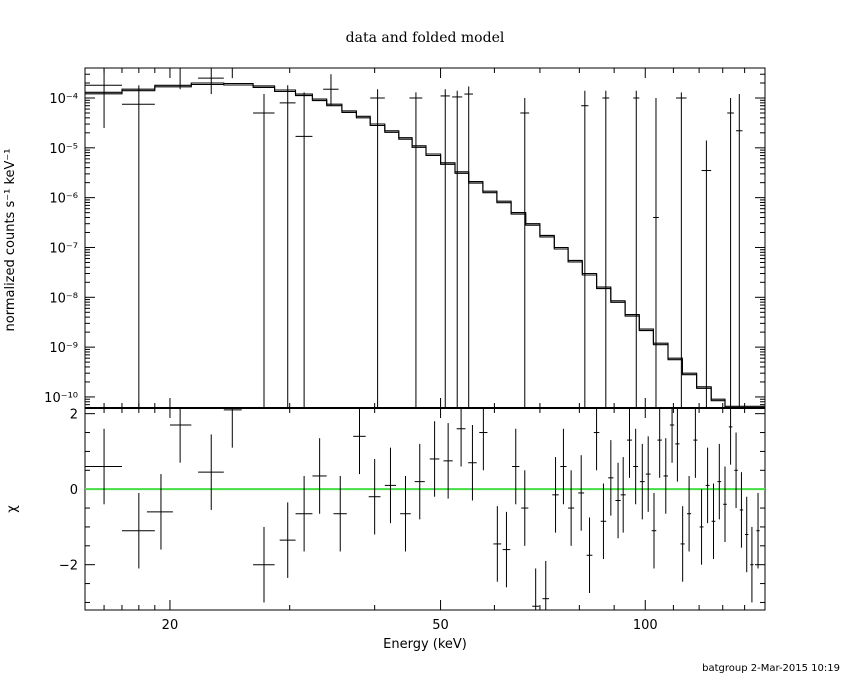 This screenshot has height=680, width=850. What do you see at coordinates (645, 625) in the screenshot?
I see `x-tick-label: 100` at bounding box center [645, 625].